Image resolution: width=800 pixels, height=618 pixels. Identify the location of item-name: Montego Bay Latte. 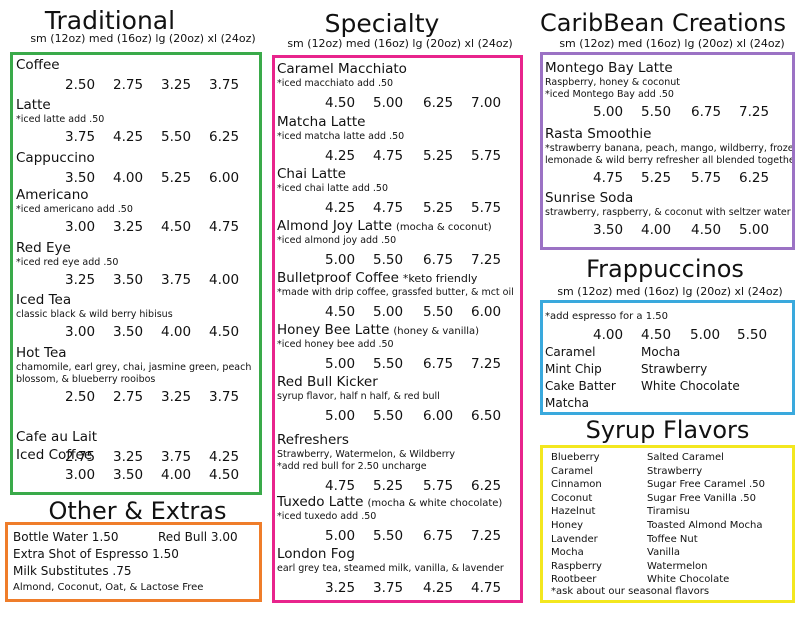
(609, 68).